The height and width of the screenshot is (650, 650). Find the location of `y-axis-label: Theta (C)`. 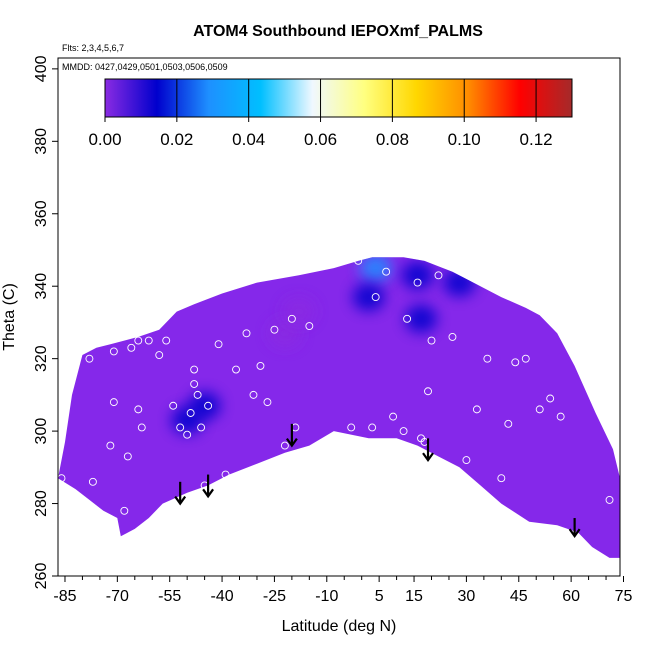

y-axis-label: Theta (C) is located at coordinates (9, 317).